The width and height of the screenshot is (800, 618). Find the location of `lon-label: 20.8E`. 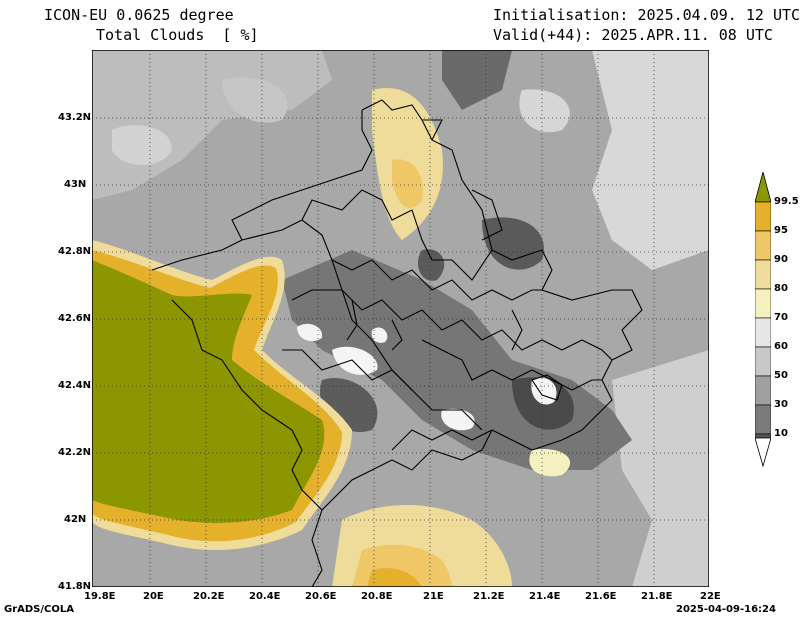

lon-label: 20.8E is located at coordinates (377, 596).